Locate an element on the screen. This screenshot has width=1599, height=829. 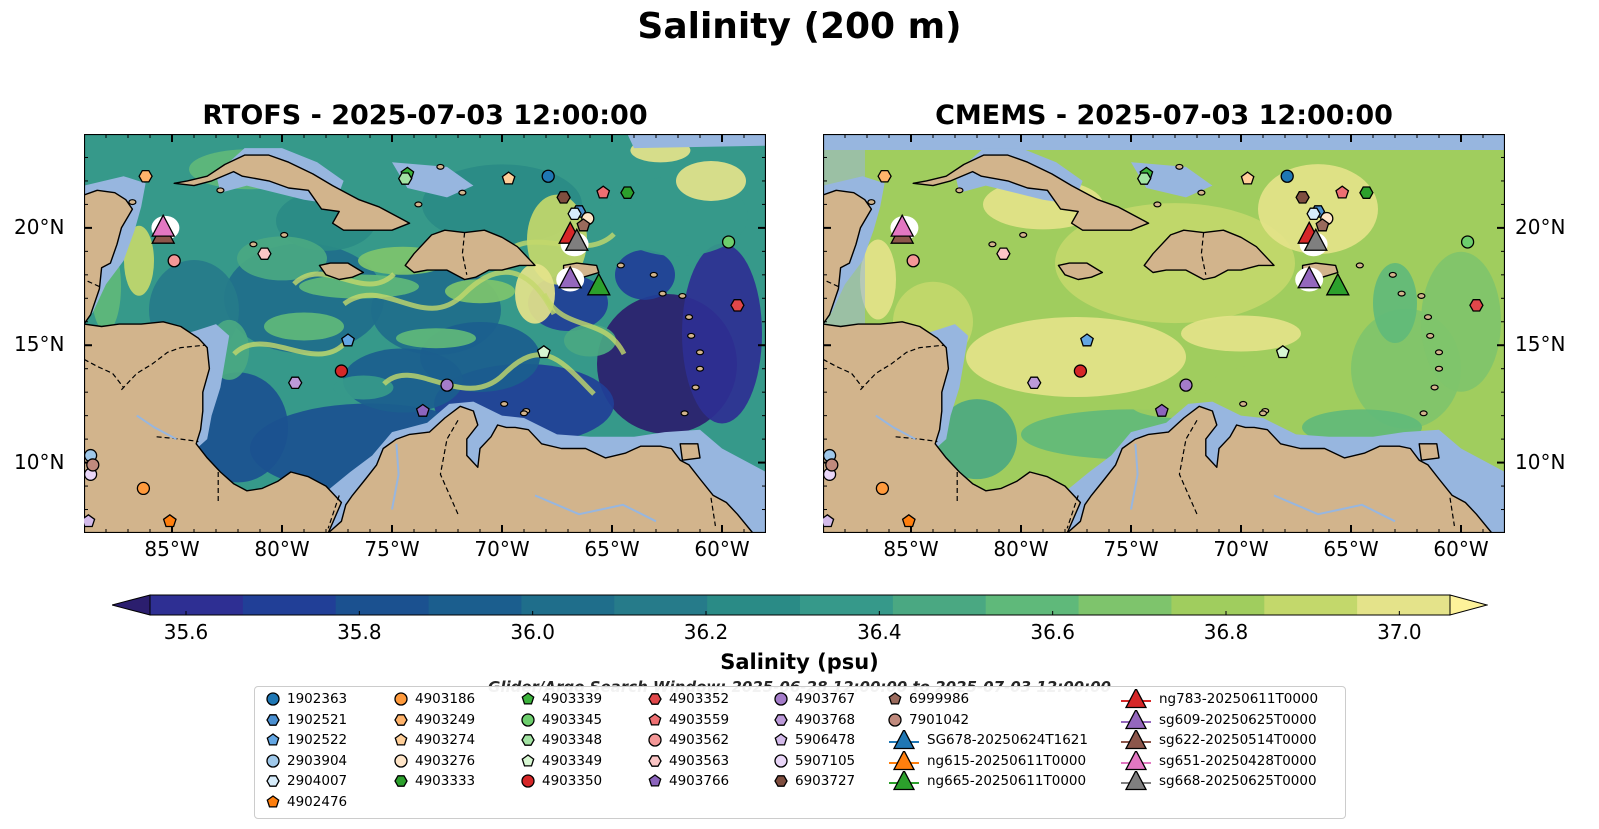
legend-label: 1902363 is located at coordinates (317, 699).